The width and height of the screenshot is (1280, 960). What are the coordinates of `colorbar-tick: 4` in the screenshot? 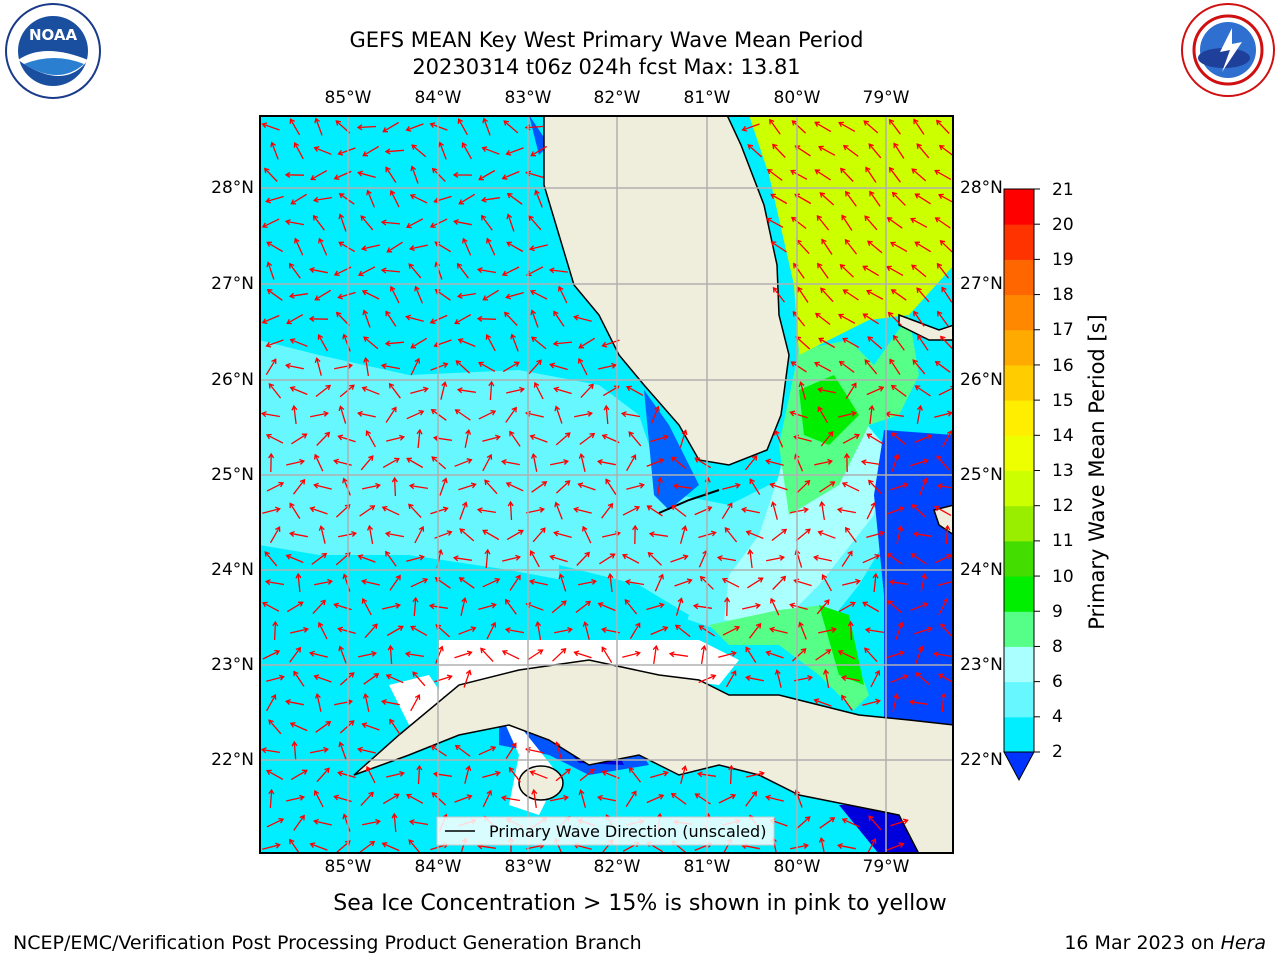 It's located at (1057, 717).